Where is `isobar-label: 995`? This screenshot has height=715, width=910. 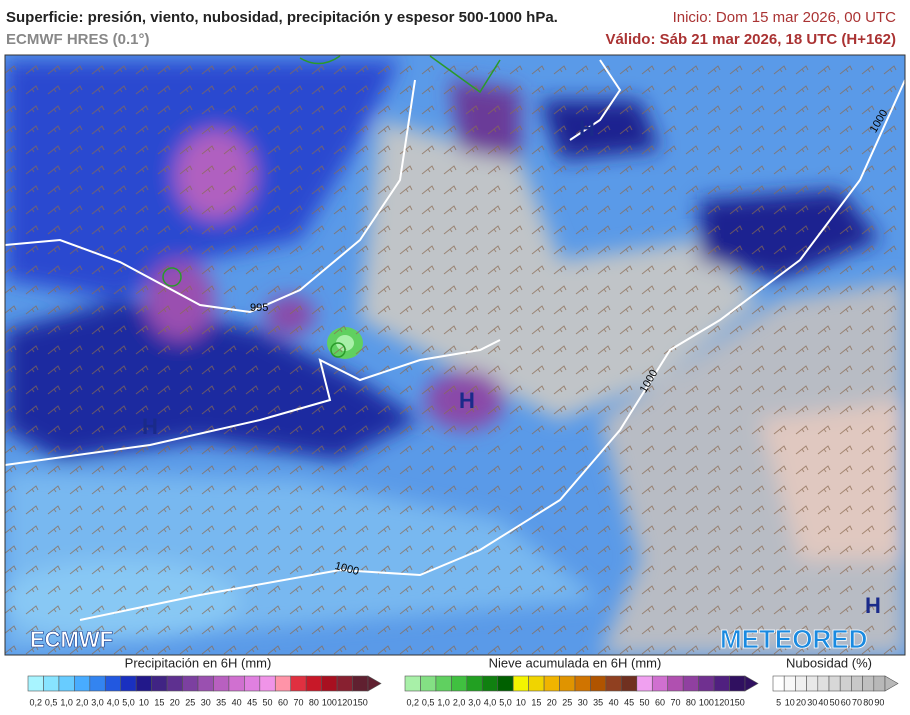
isobar-label: 995 is located at coordinates (259, 308).